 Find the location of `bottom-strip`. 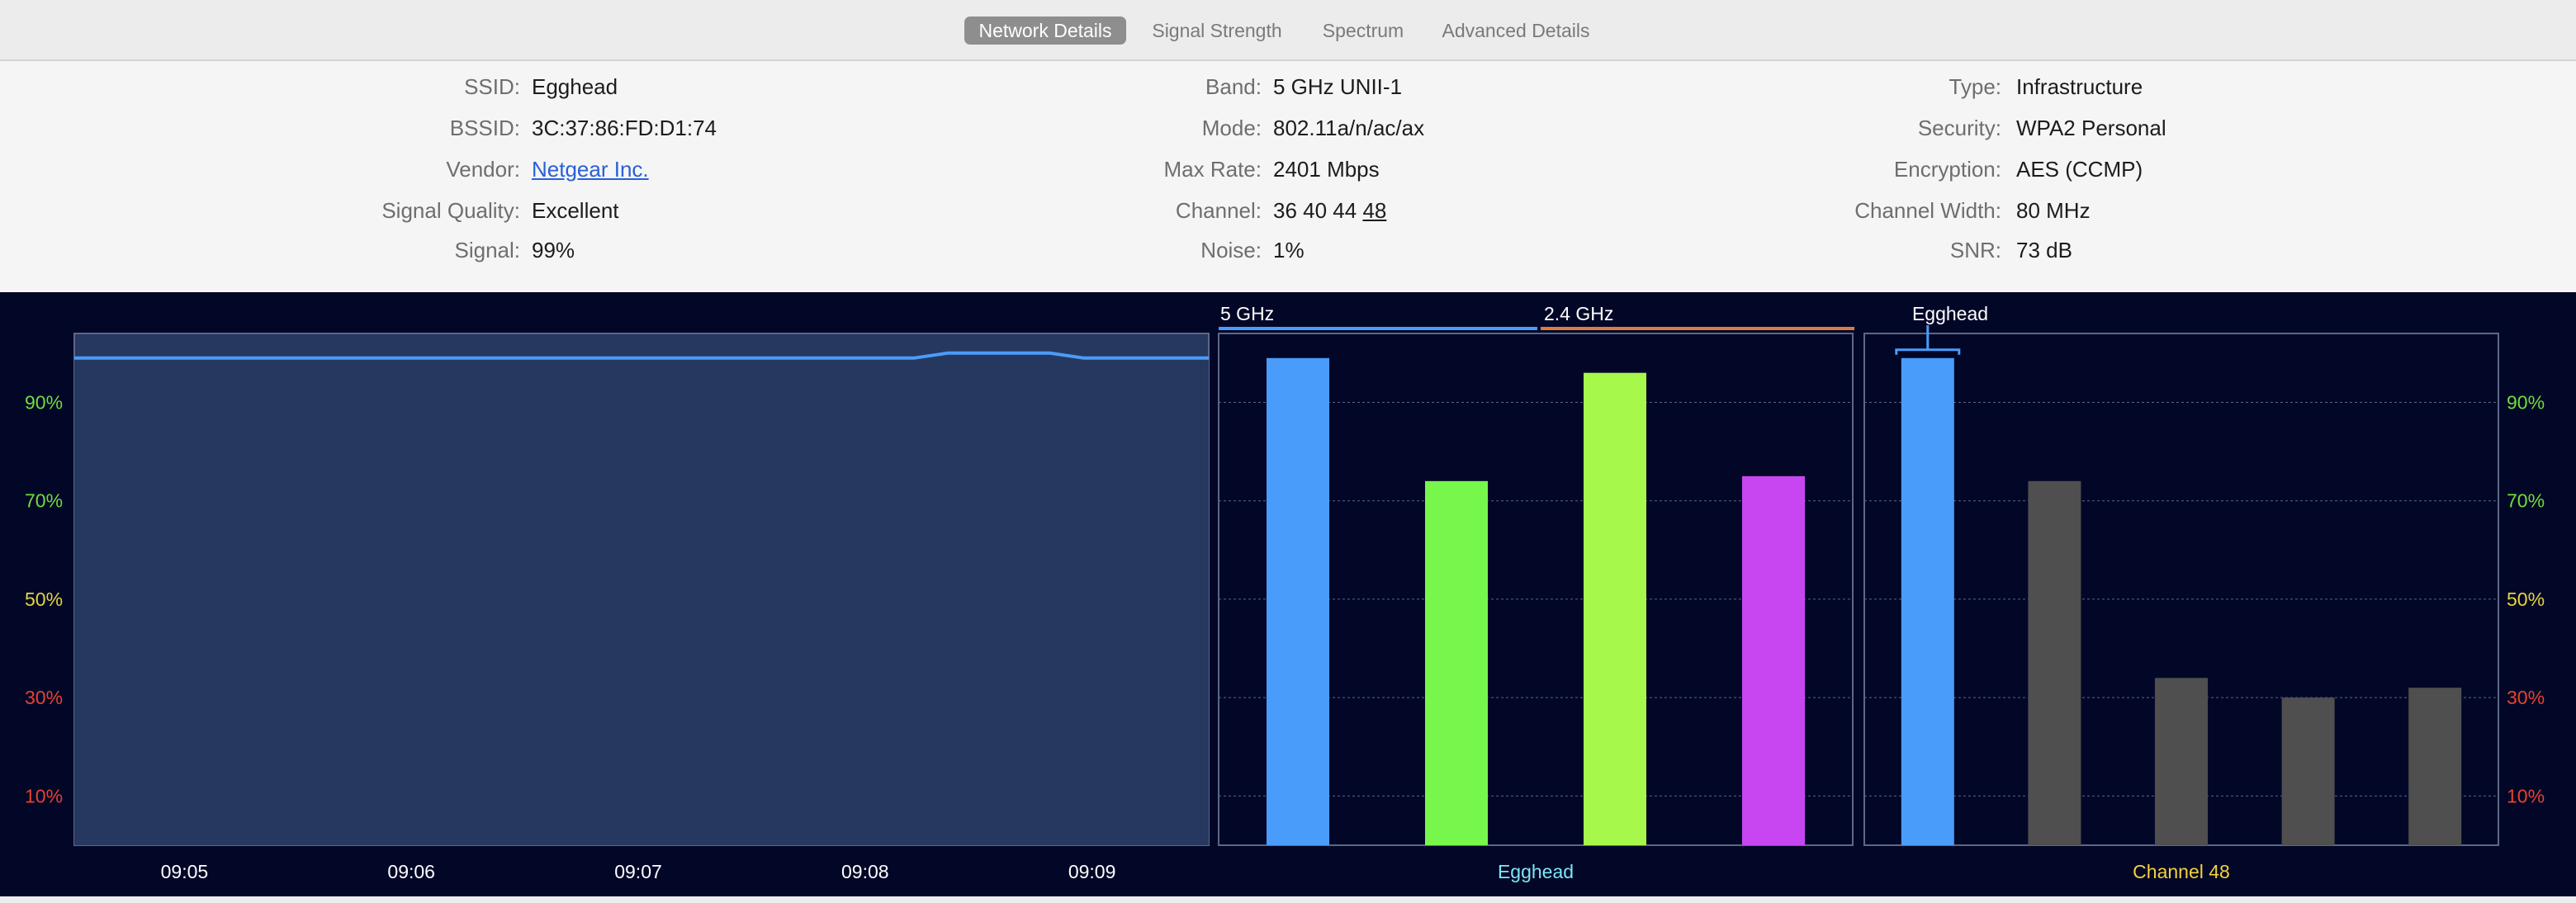

bottom-strip is located at coordinates (1288, 899).